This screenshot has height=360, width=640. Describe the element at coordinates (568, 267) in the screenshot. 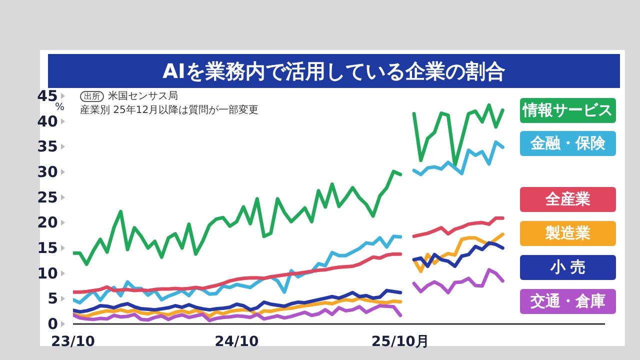

I see `name-tag: 小 売` at that location.